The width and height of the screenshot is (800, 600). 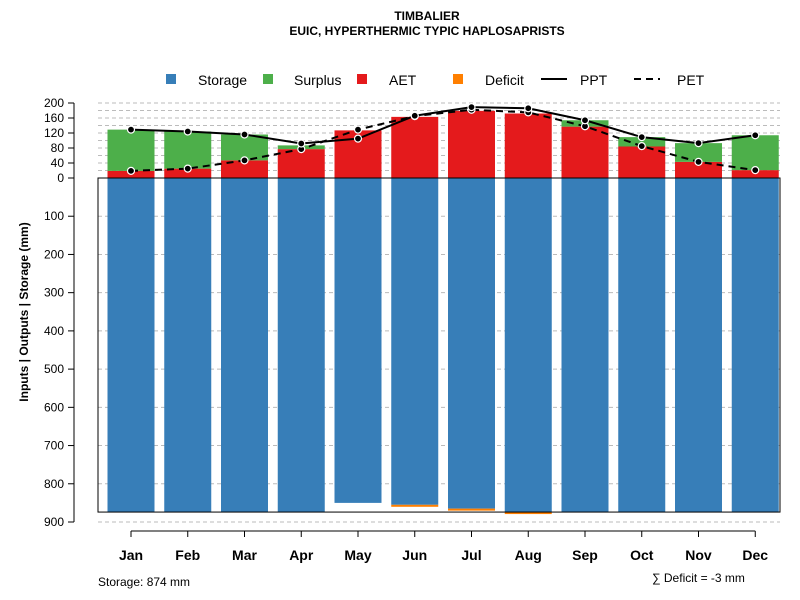 What do you see at coordinates (54, 118) in the screenshot?
I see `y-tick-label-upper: 160` at bounding box center [54, 118].